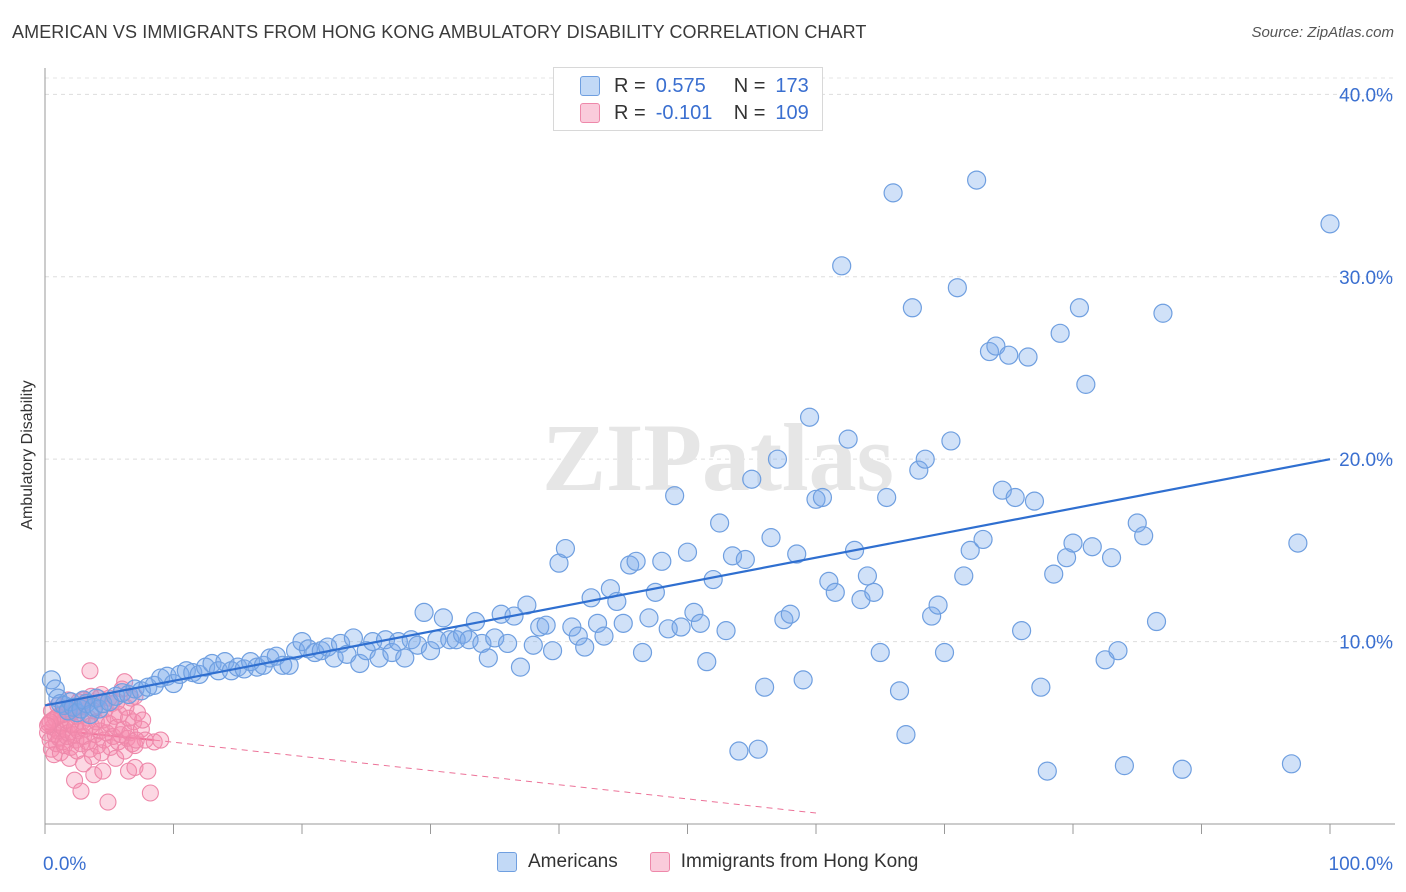 The height and width of the screenshot is (892, 1406). I want to click on x-tick-label: 100.0%, so click(1361, 864).